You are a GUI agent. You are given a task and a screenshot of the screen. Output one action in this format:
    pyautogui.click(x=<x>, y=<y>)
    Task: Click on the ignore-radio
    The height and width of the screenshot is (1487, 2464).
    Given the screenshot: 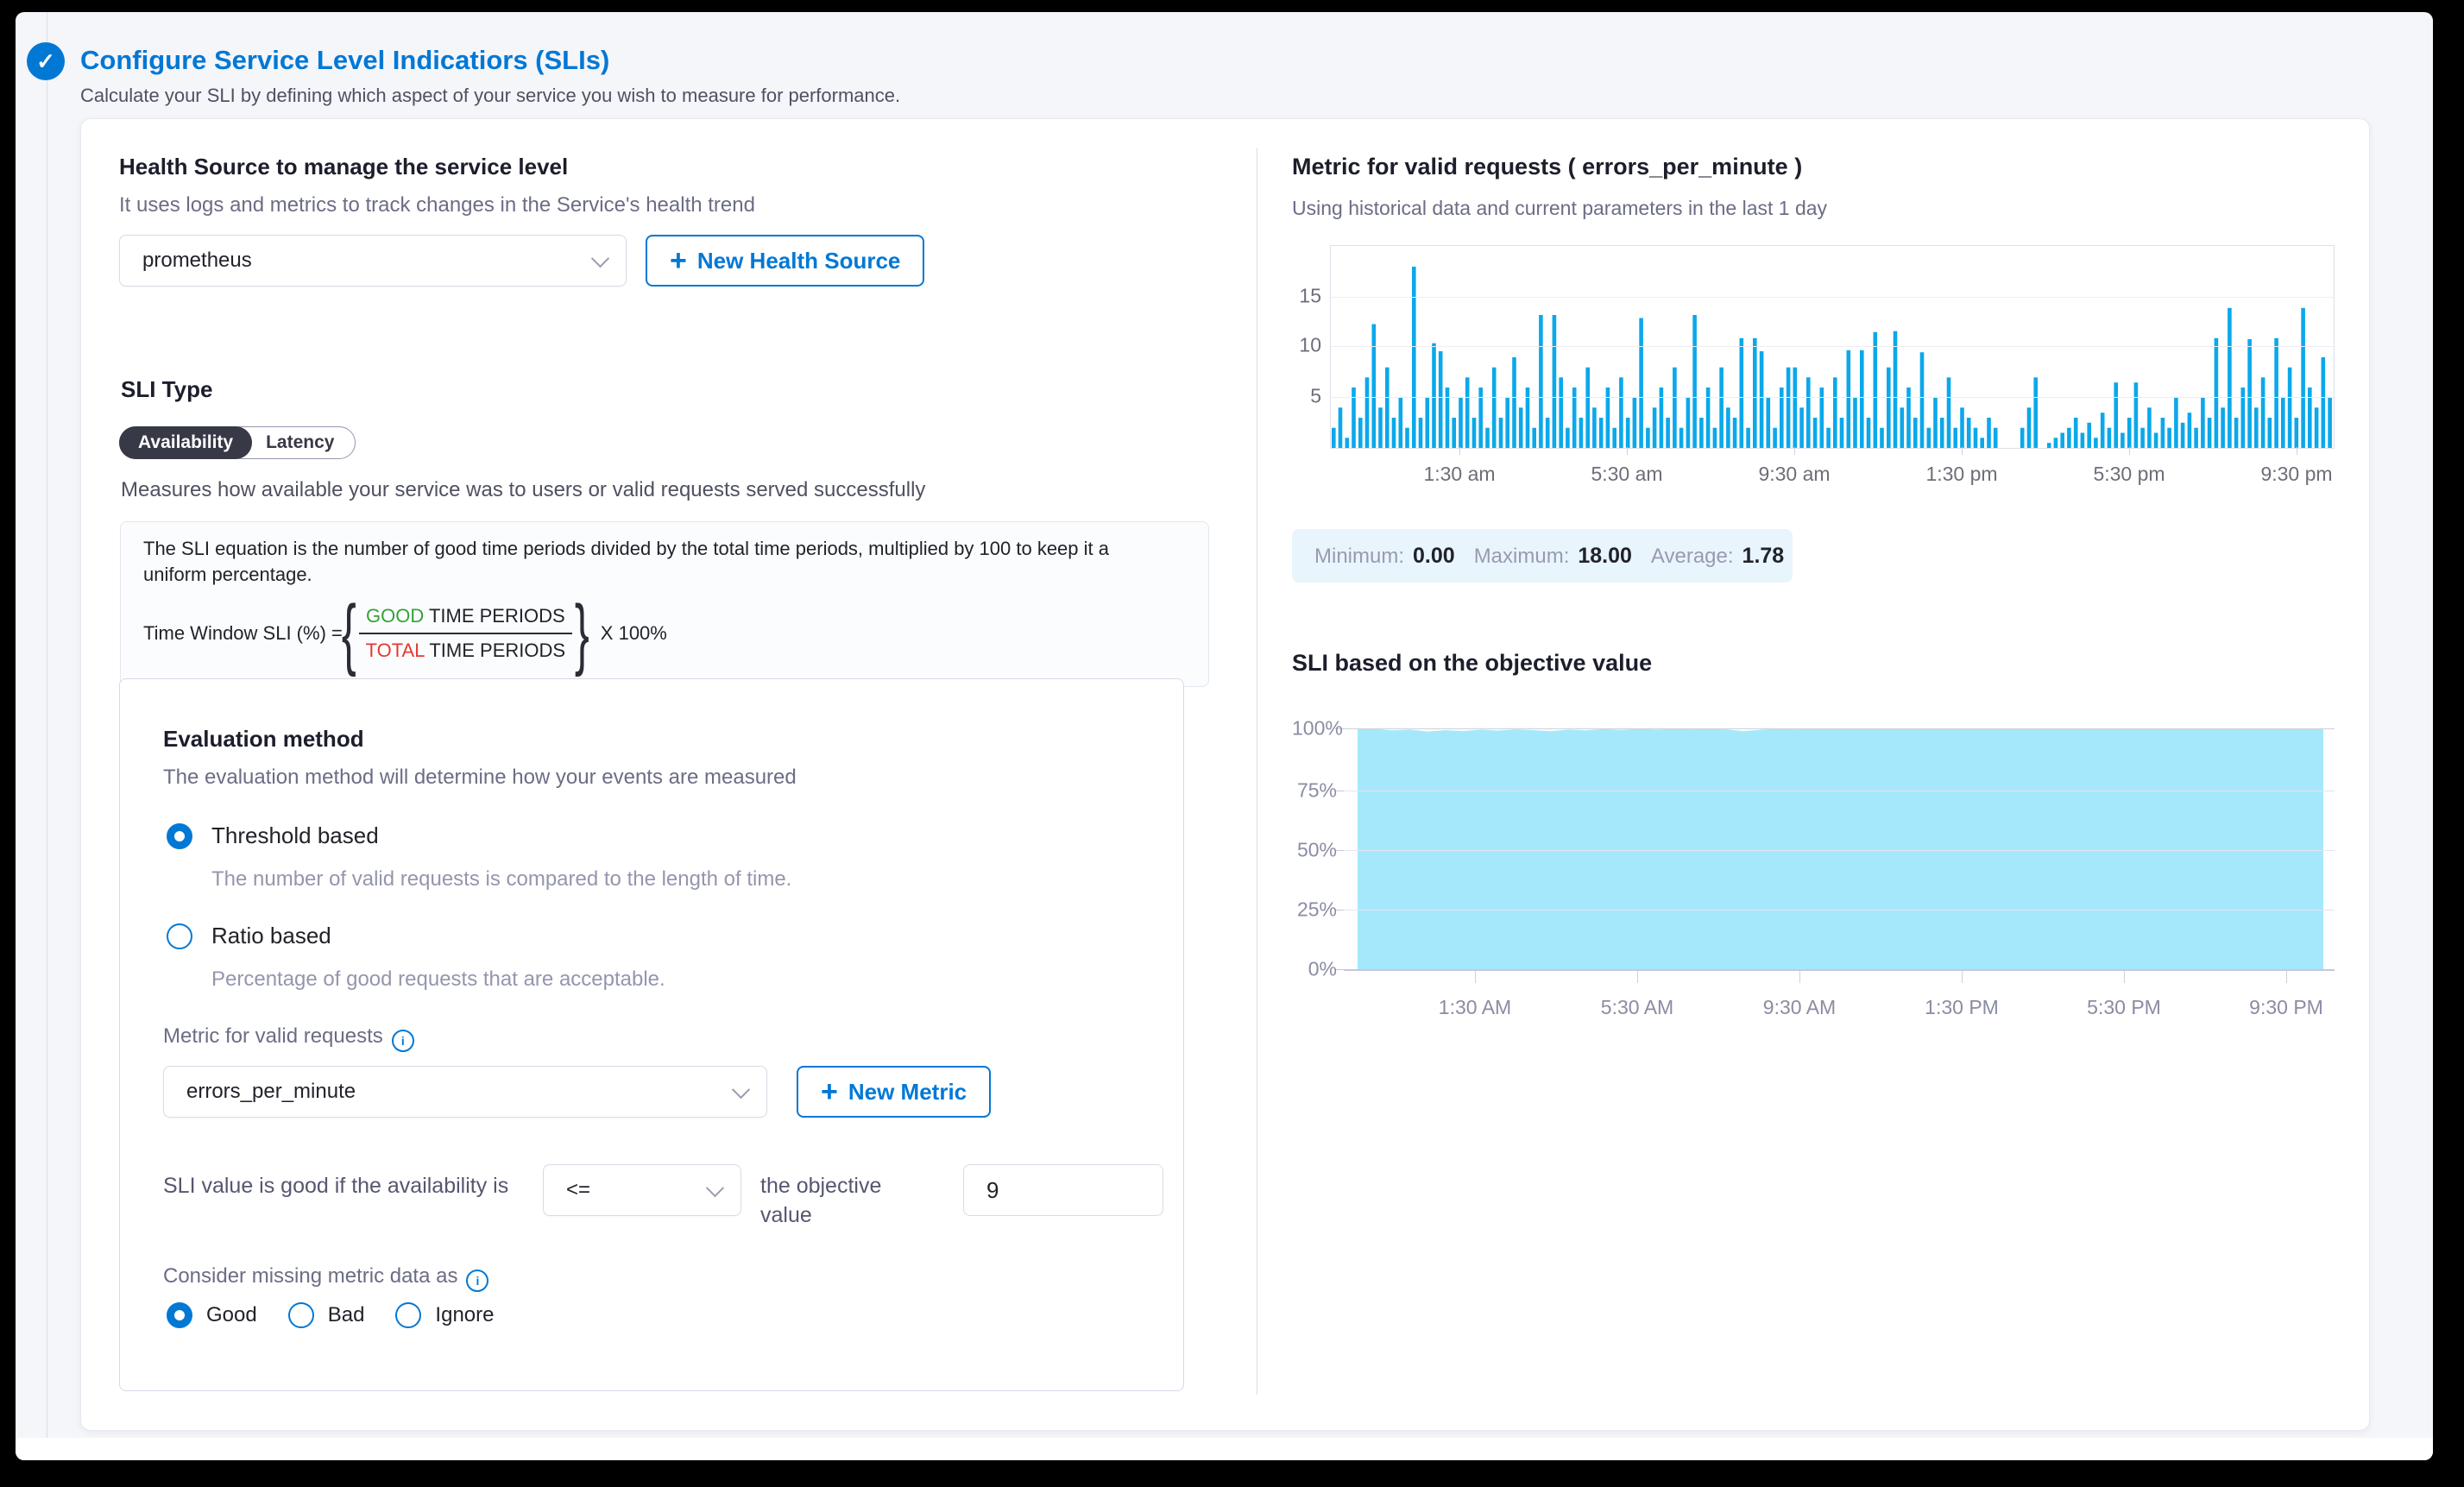 What is the action you would take?
    pyautogui.click(x=408, y=1315)
    